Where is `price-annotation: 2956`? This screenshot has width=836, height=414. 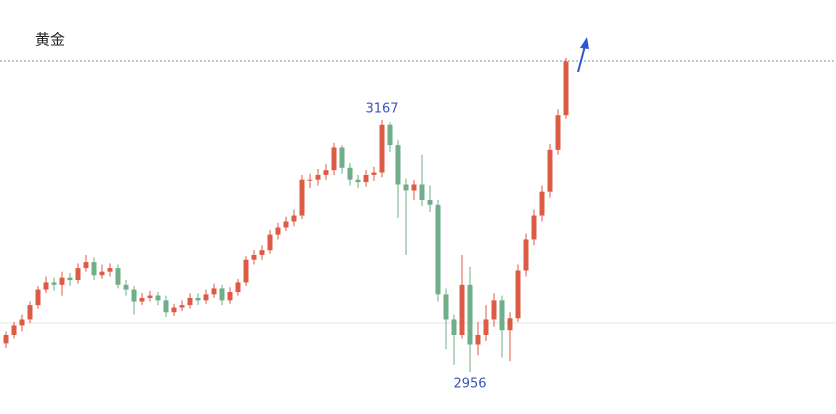 price-annotation: 2956 is located at coordinates (469, 384).